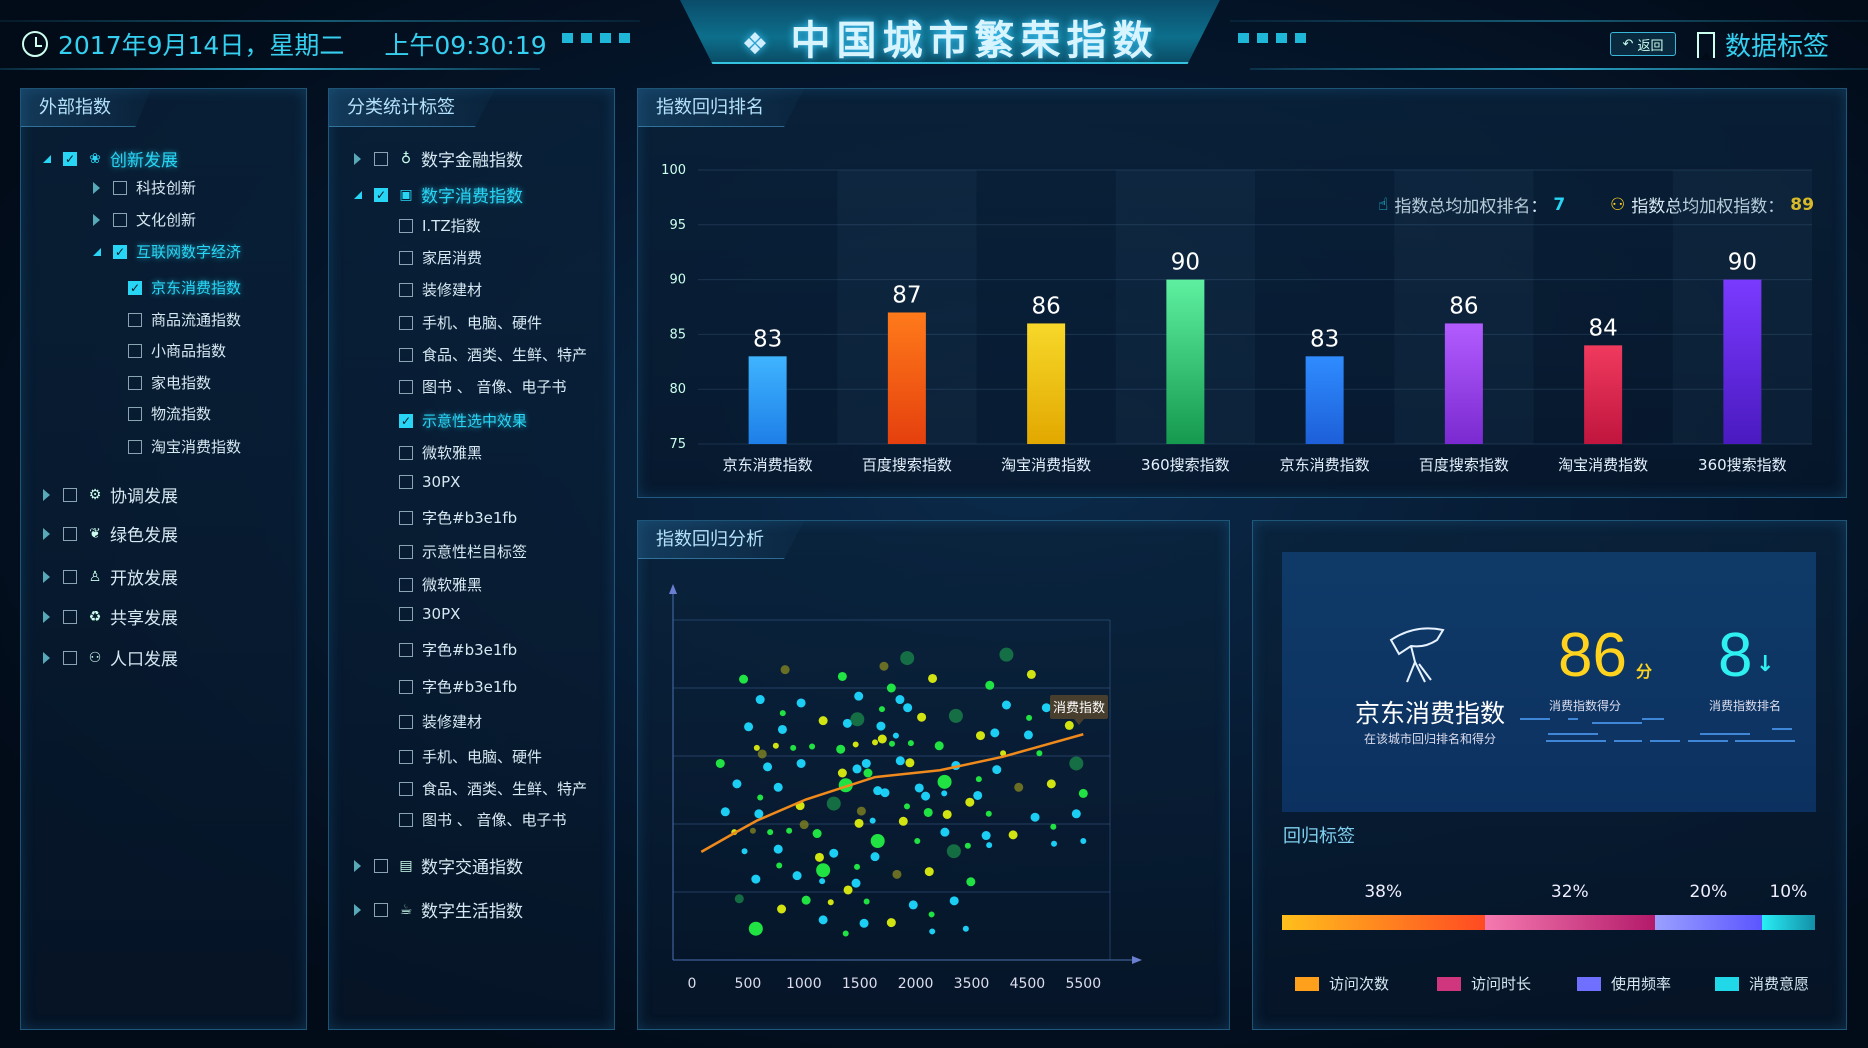 The width and height of the screenshot is (1868, 1048). I want to click on legend-swatch, so click(1449, 983).